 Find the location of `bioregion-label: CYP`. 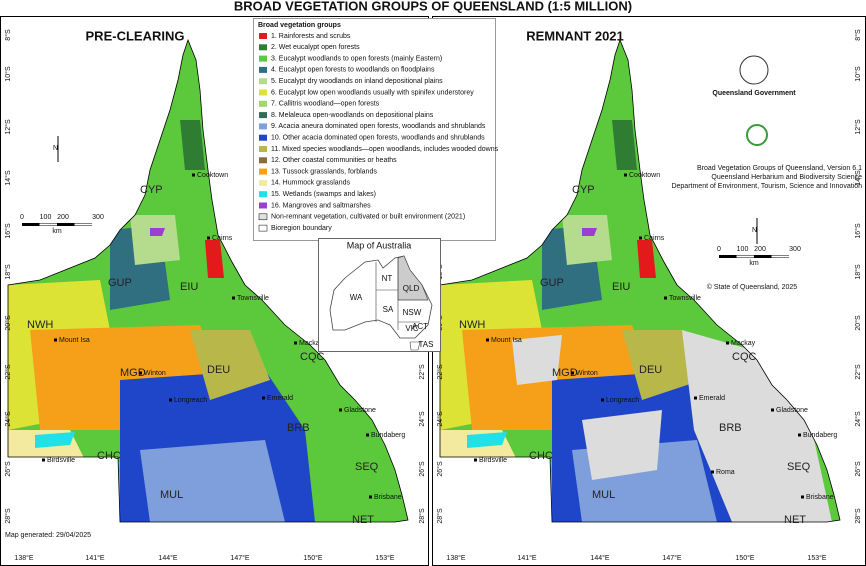

bioregion-label: CYP is located at coordinates (151, 190).